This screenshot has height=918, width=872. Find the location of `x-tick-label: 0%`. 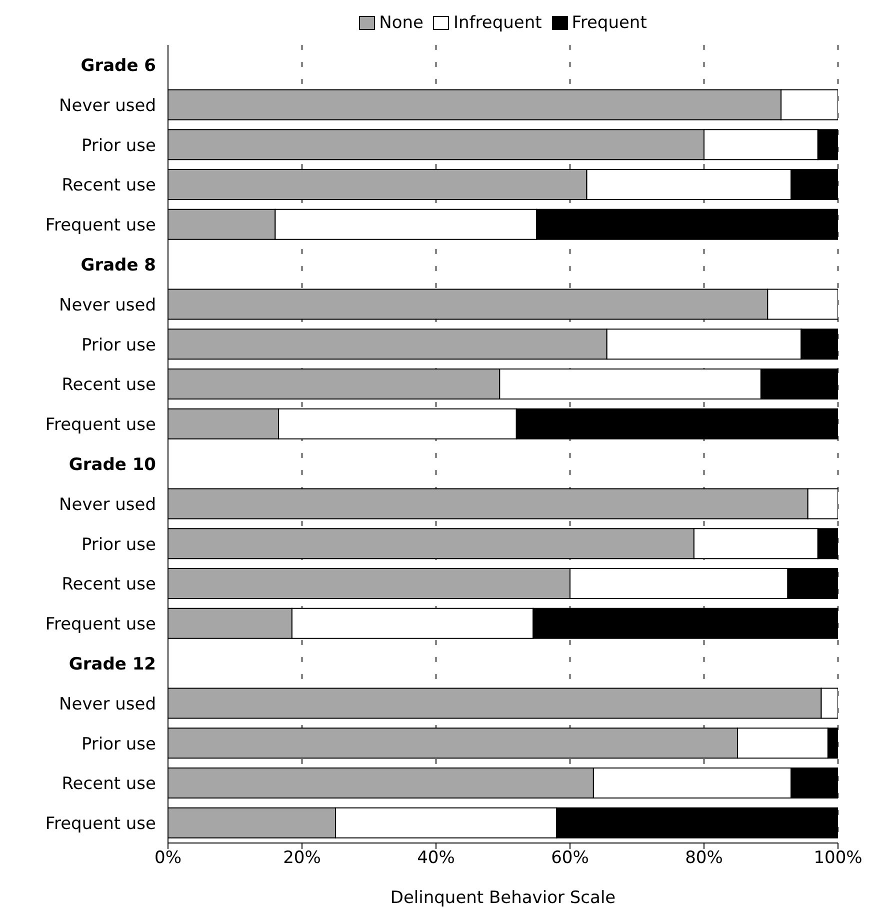

x-tick-label: 0% is located at coordinates (168, 858).